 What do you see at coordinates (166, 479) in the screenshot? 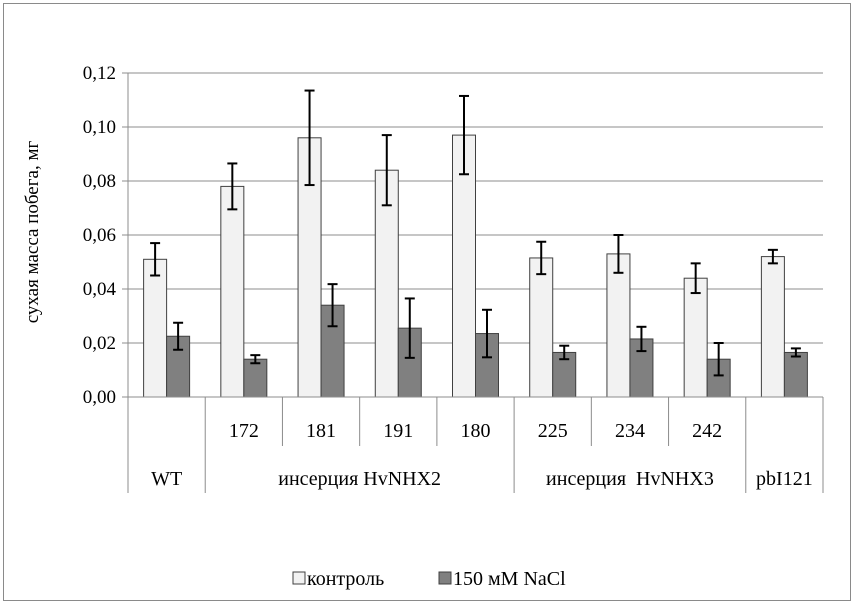
I see `group-label: WT` at bounding box center [166, 479].